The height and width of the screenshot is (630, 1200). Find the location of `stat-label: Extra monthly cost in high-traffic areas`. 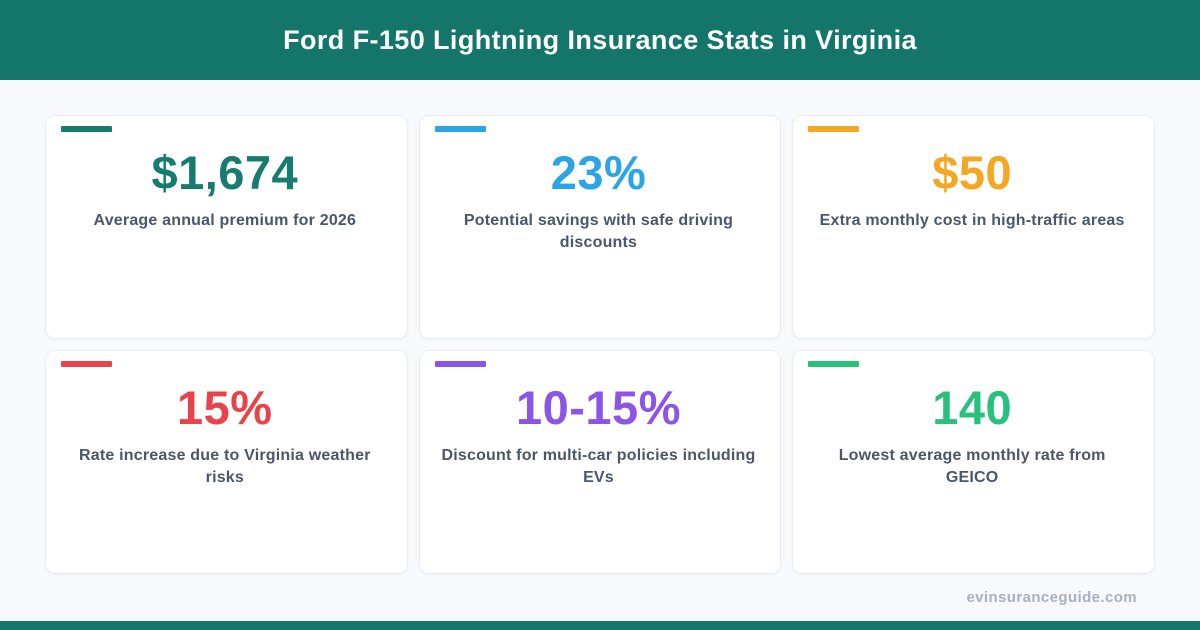

stat-label: Extra monthly cost in high-traffic areas is located at coordinates (972, 221).